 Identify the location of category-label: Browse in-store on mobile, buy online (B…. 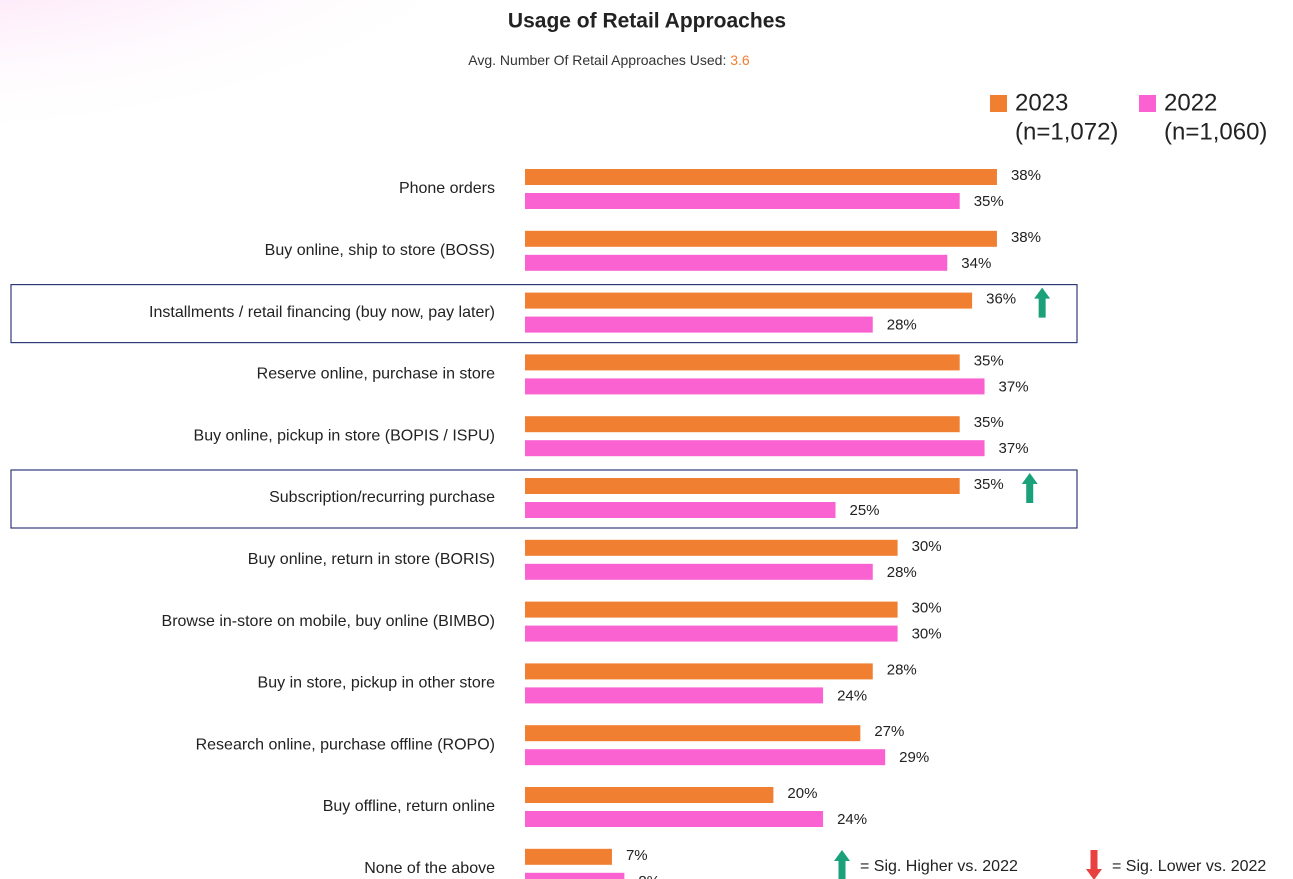
(328, 621).